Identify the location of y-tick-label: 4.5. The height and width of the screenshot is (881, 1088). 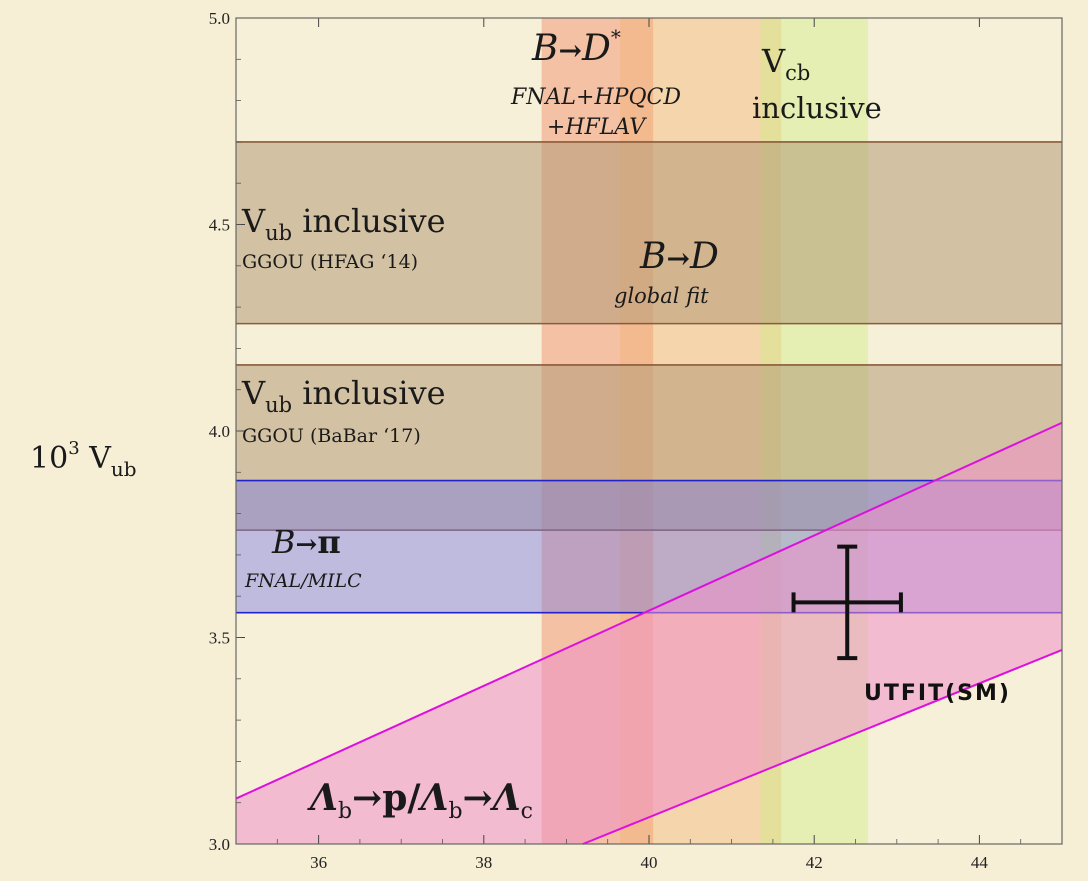
(219, 225).